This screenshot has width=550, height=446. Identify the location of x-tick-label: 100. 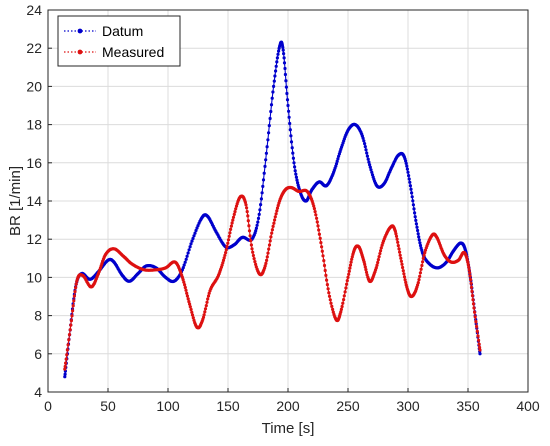
(168, 406).